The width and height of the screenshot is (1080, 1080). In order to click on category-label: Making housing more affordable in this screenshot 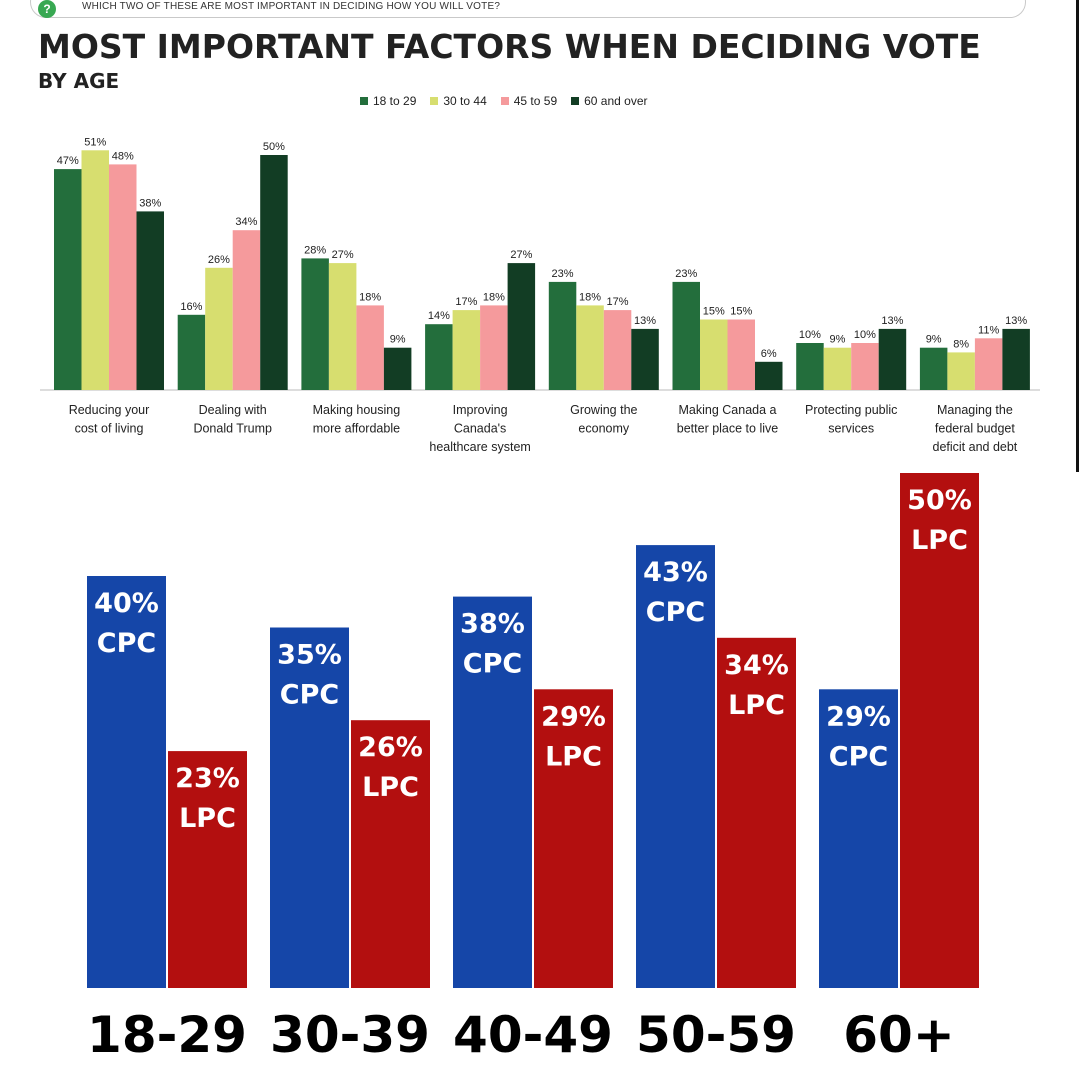, I will do `click(357, 419)`.